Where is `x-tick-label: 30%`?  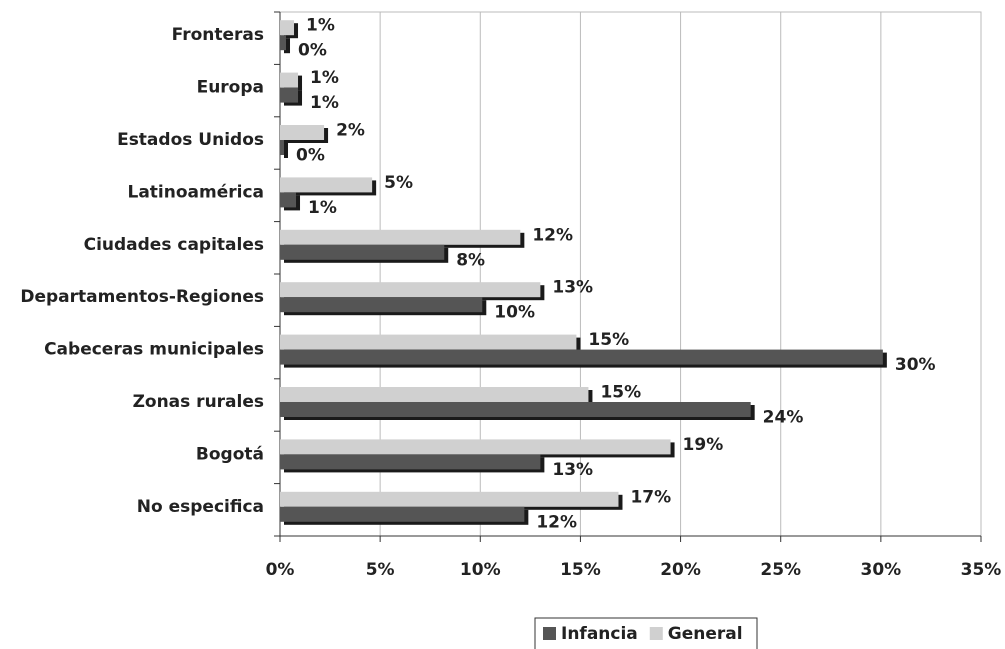
x-tick-label: 30% is located at coordinates (881, 570).